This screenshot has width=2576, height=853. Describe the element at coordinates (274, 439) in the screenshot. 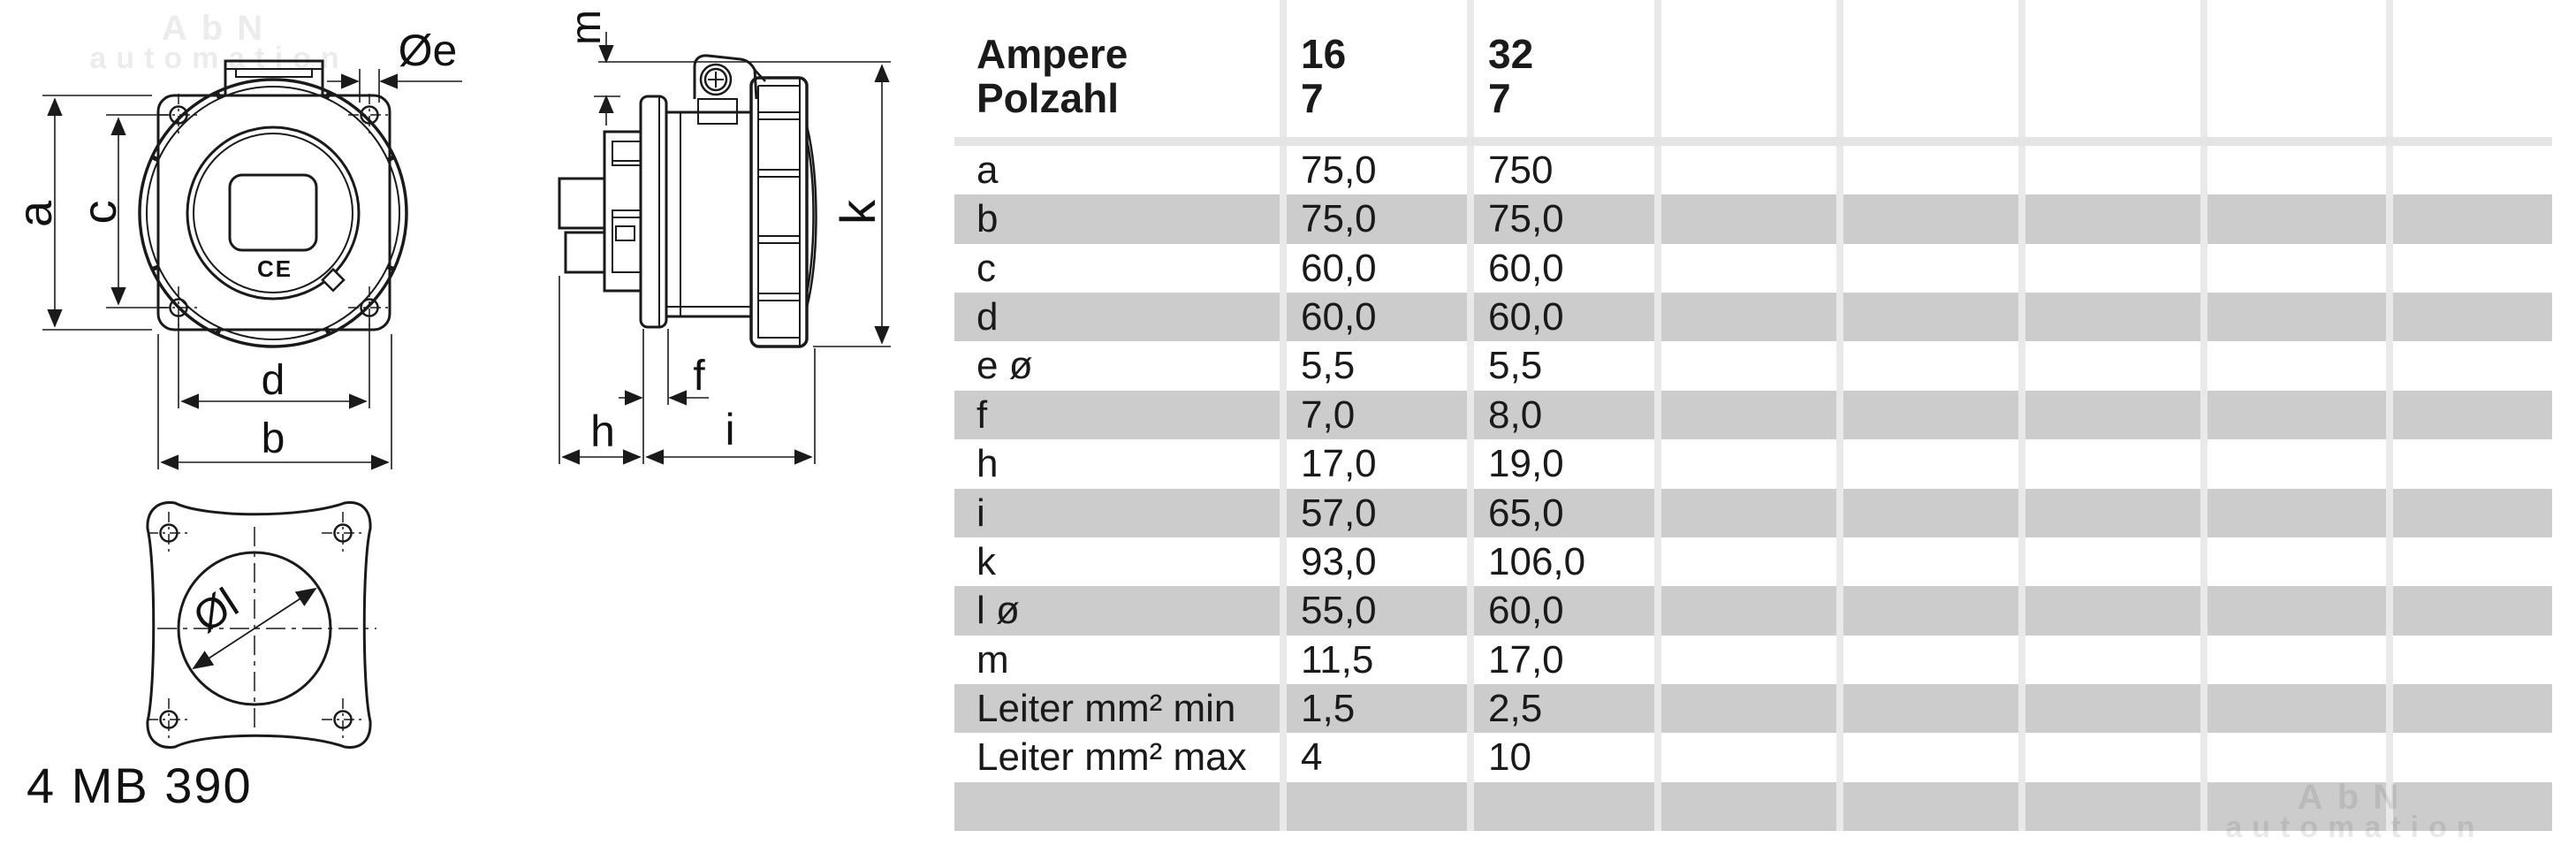

I see `front-dim-b-label: b` at that location.